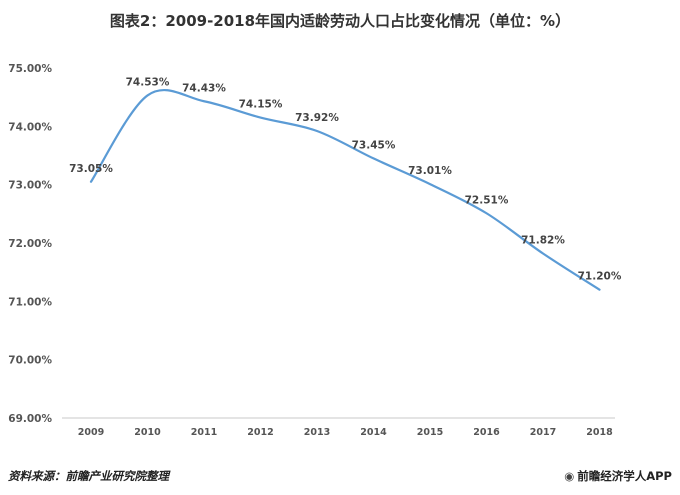  What do you see at coordinates (430, 432) in the screenshot?
I see `x-tick-label: 2015` at bounding box center [430, 432].